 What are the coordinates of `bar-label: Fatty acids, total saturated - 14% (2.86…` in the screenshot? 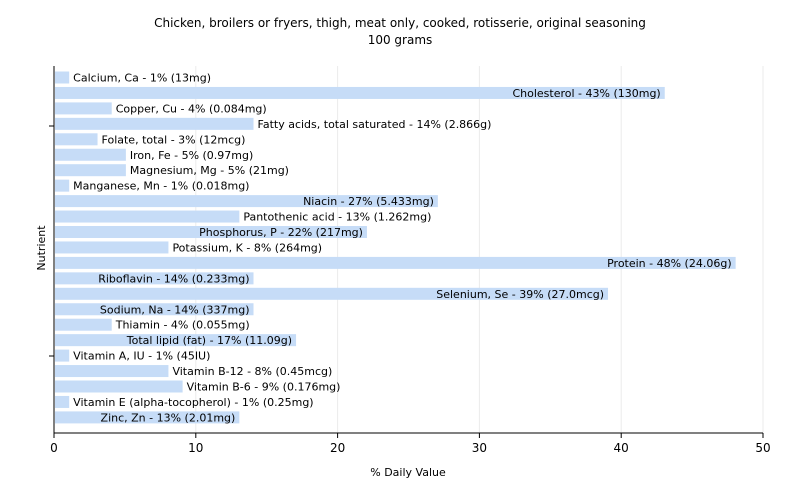 It's located at (375, 124).